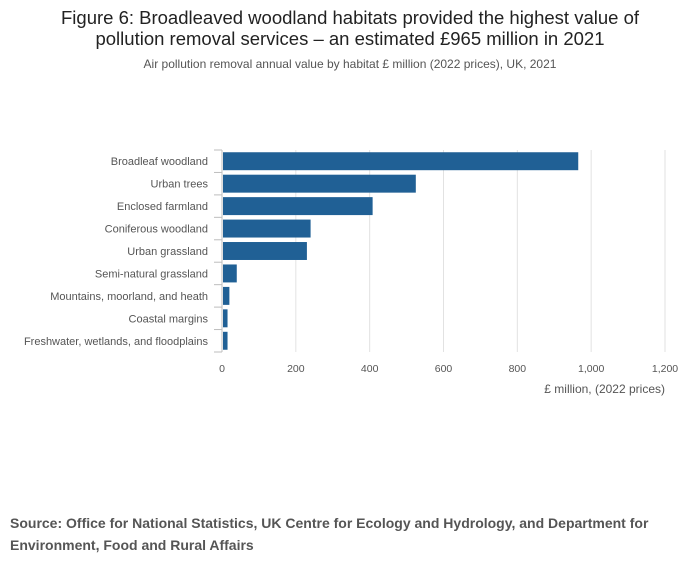 Image resolution: width=700 pixels, height=574 pixels. What do you see at coordinates (180, 185) in the screenshot?
I see `category-label: Urban trees` at bounding box center [180, 185].